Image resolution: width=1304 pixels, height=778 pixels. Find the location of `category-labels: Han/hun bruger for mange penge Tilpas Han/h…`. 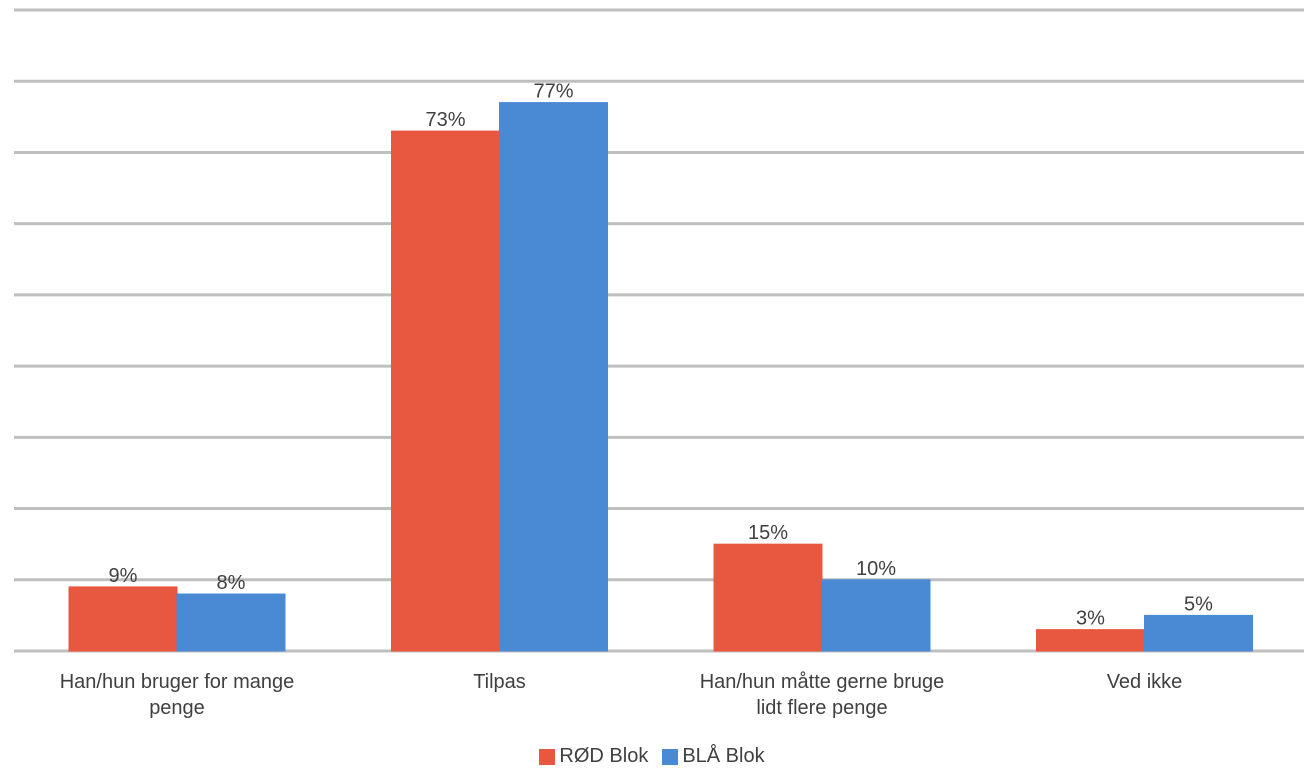

category-labels: Han/hun bruger for mange penge Tilpas Han/h… is located at coordinates (621, 695).